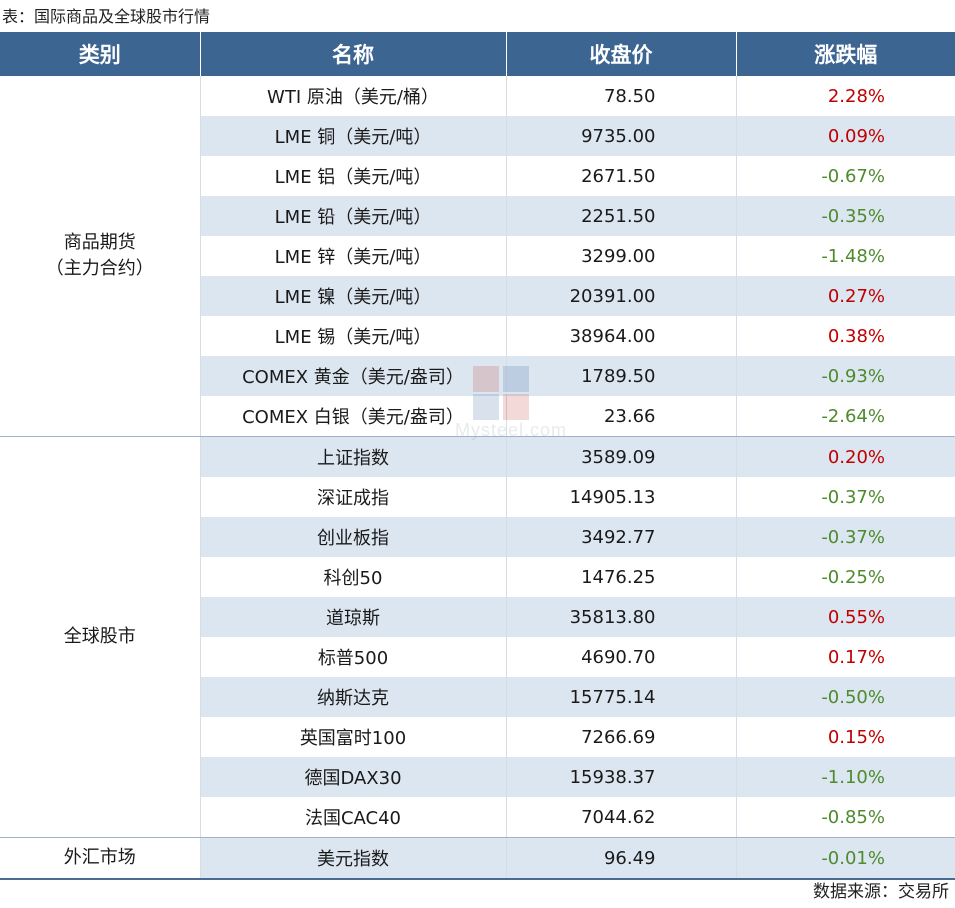  I want to click on category-commodities-line2: （主力合约）, so click(99, 268).